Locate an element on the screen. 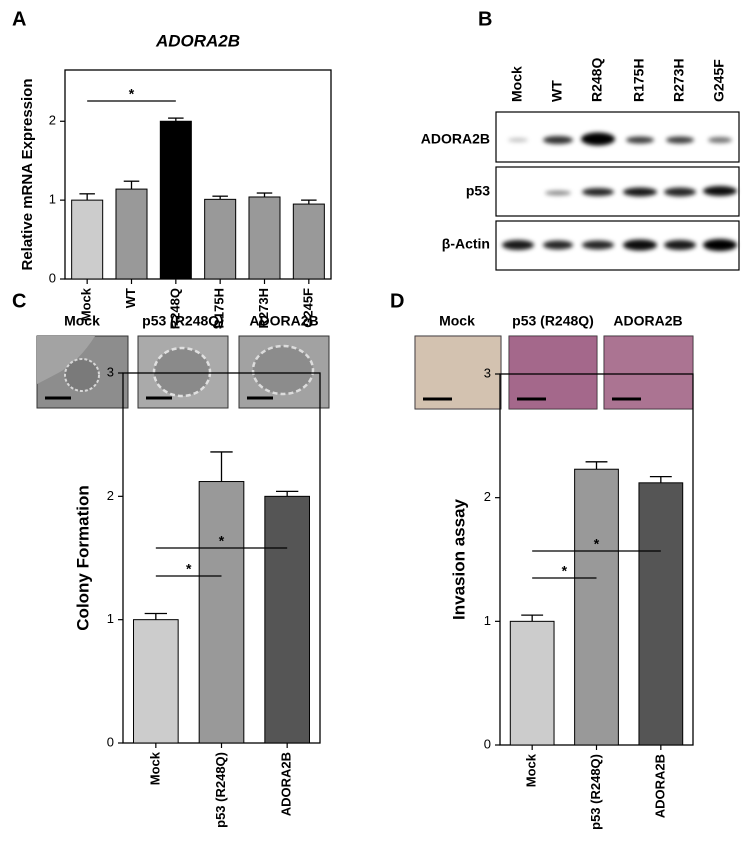 The height and width of the screenshot is (858, 749). x-tick-label: R273H is located at coordinates (263, 308).